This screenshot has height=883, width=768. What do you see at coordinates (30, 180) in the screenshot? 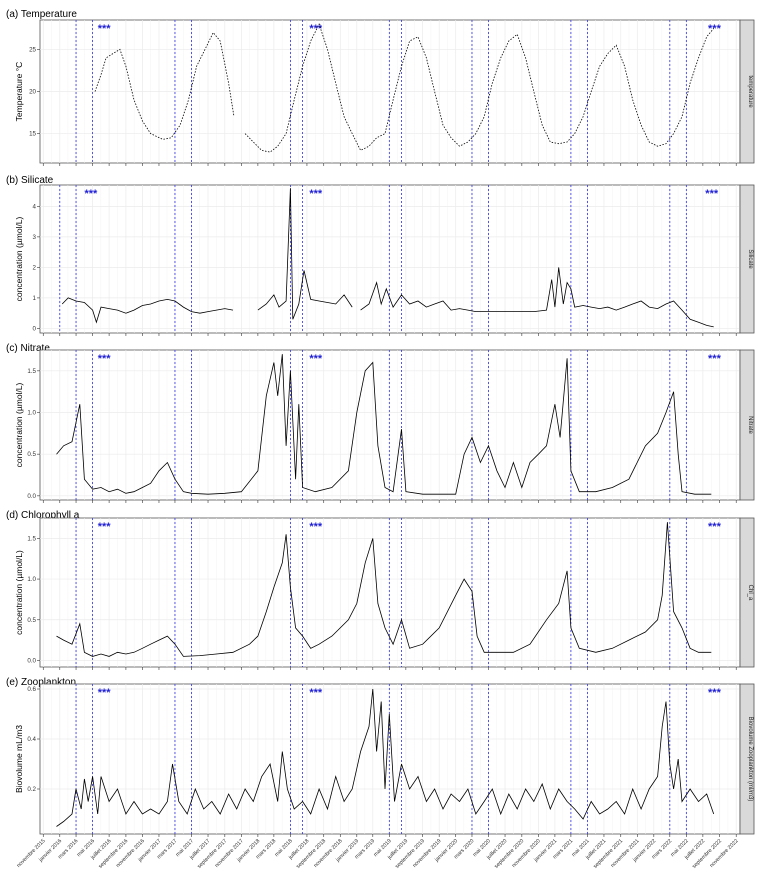
I see `panel-title: (b) Silicate` at bounding box center [30, 180].